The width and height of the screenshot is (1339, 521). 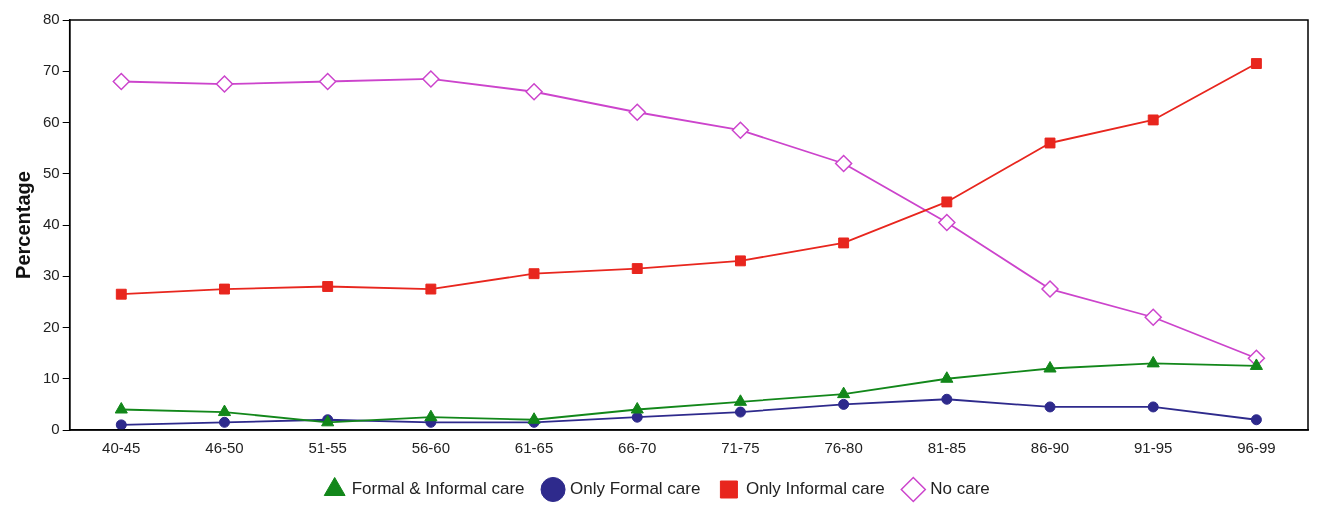 What do you see at coordinates (843, 448) in the screenshot?
I see `x-tick-label: 76-80` at bounding box center [843, 448].